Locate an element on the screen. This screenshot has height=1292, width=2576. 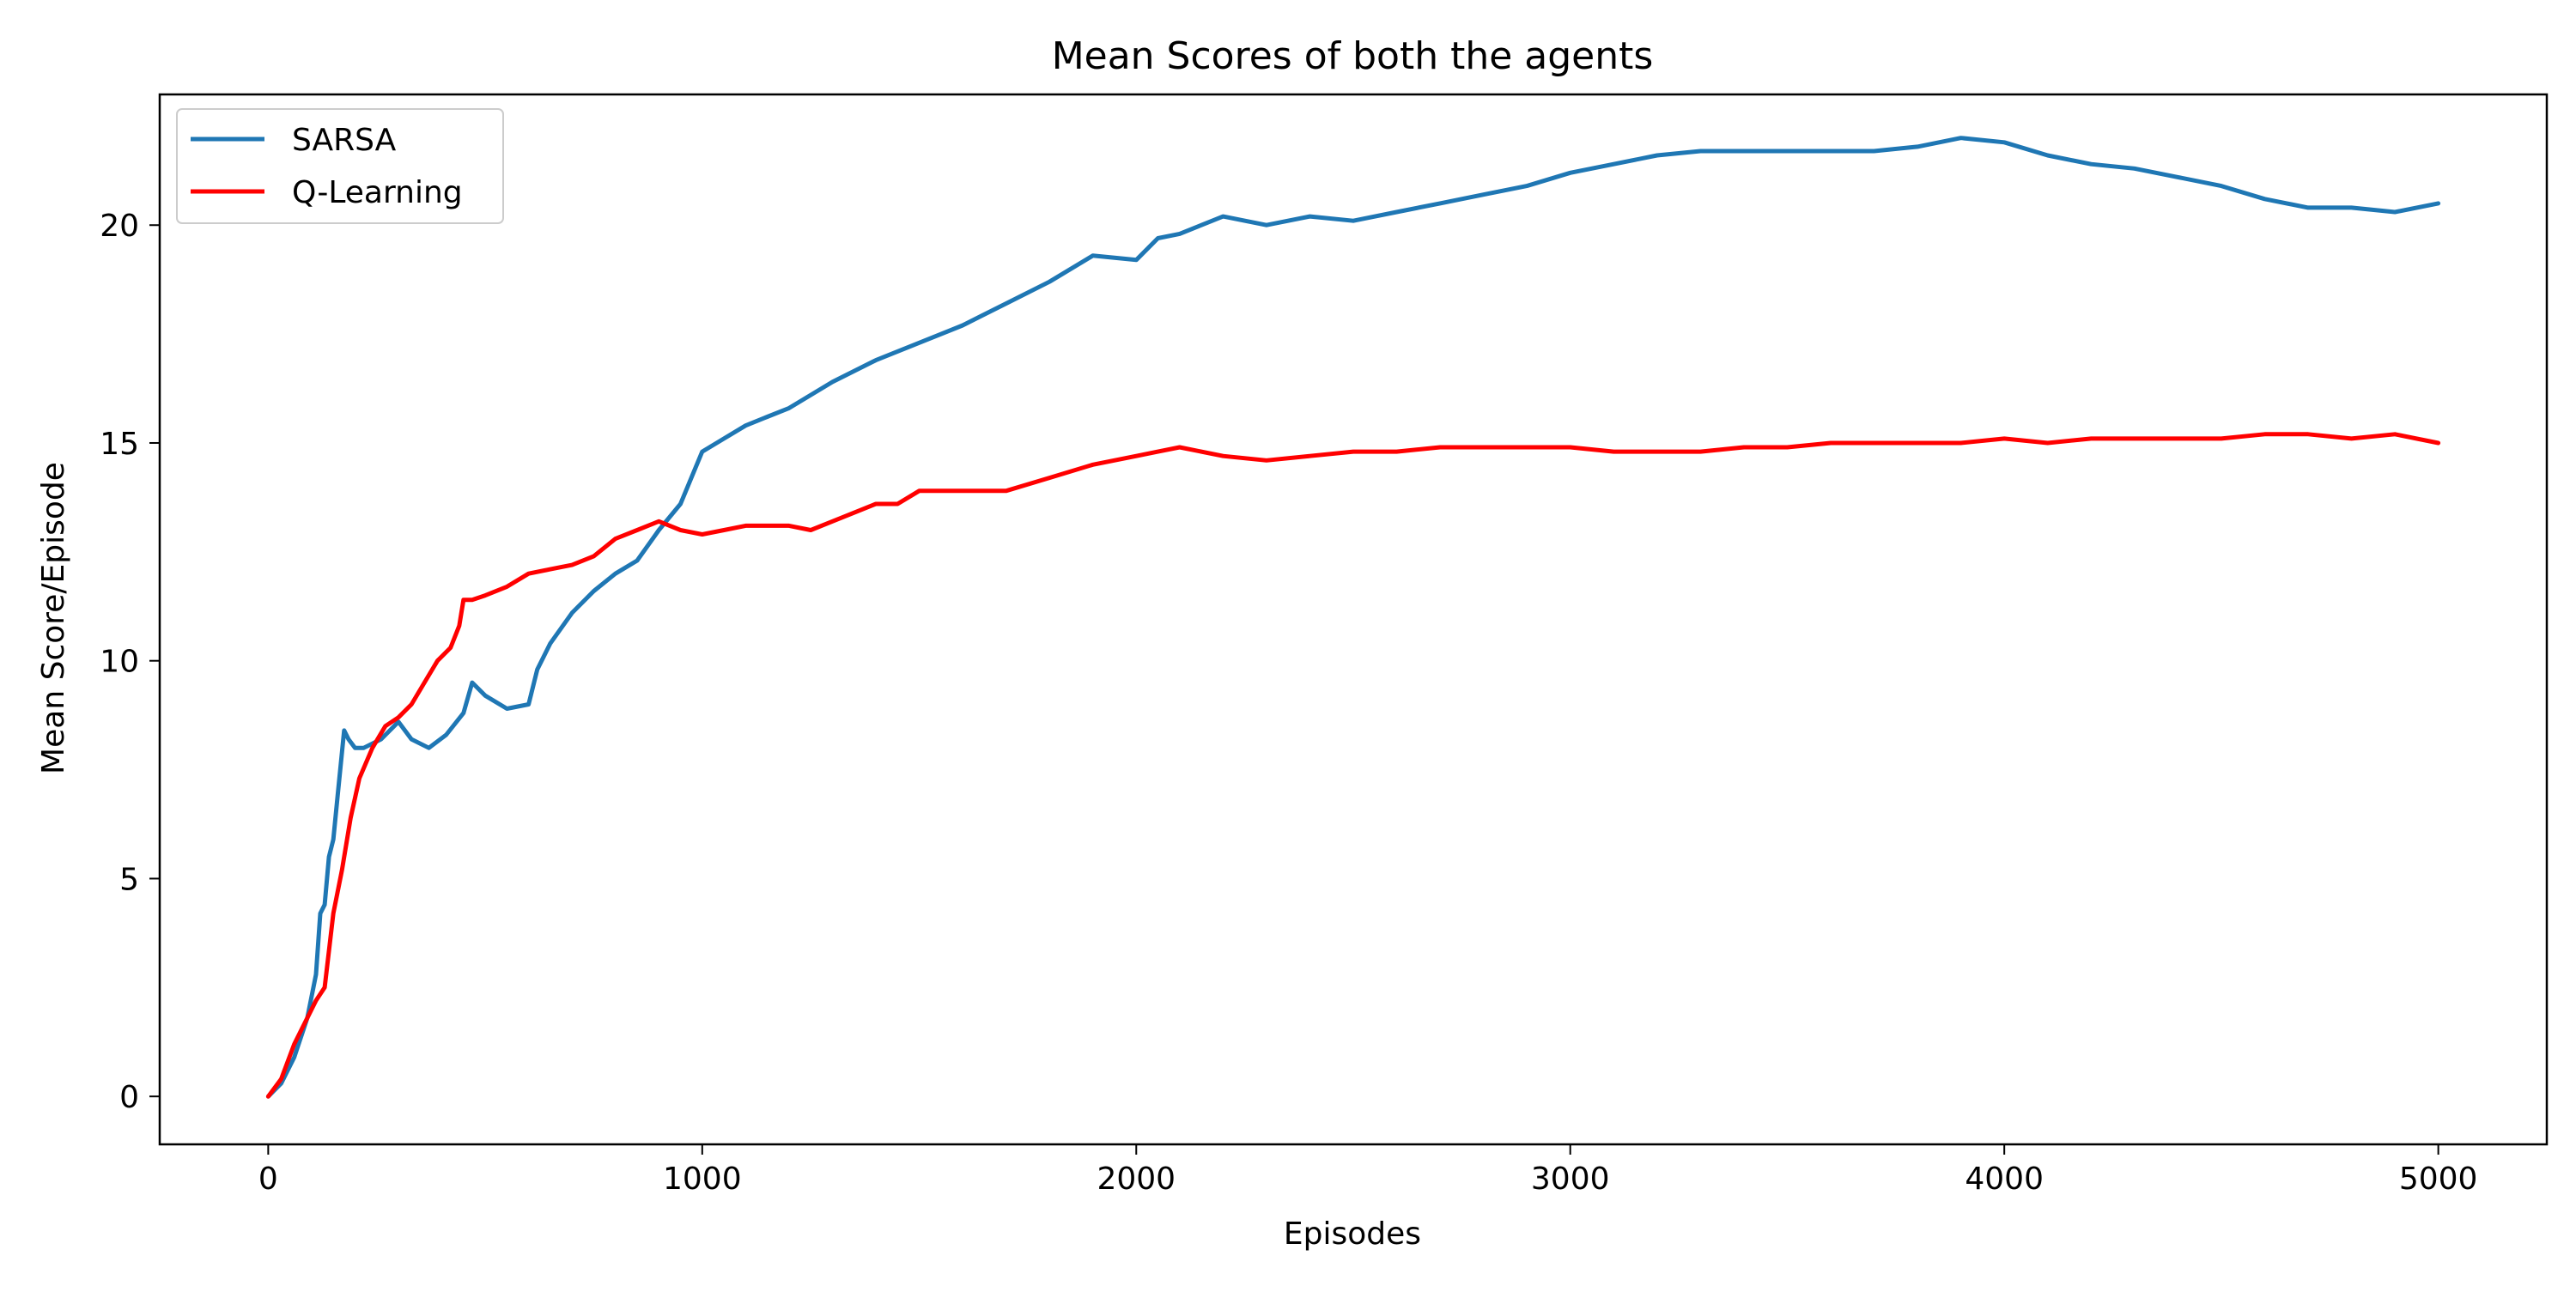
y-tick-label: 0 is located at coordinates (129, 1097).